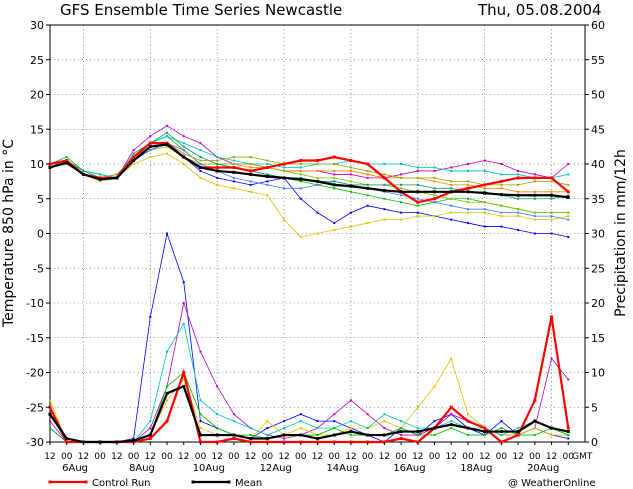 This screenshot has height=489, width=633. Describe the element at coordinates (38, 234) in the screenshot. I see `left-axis-ticks: 30 25 20 15 10 5 0 -5 -10 -15 -20 -25 -30` at that location.